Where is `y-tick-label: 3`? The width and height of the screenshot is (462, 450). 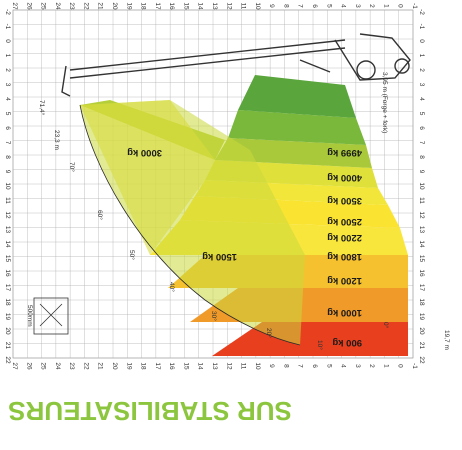
y-tick-label: 3 is located at coordinates (421, 85).